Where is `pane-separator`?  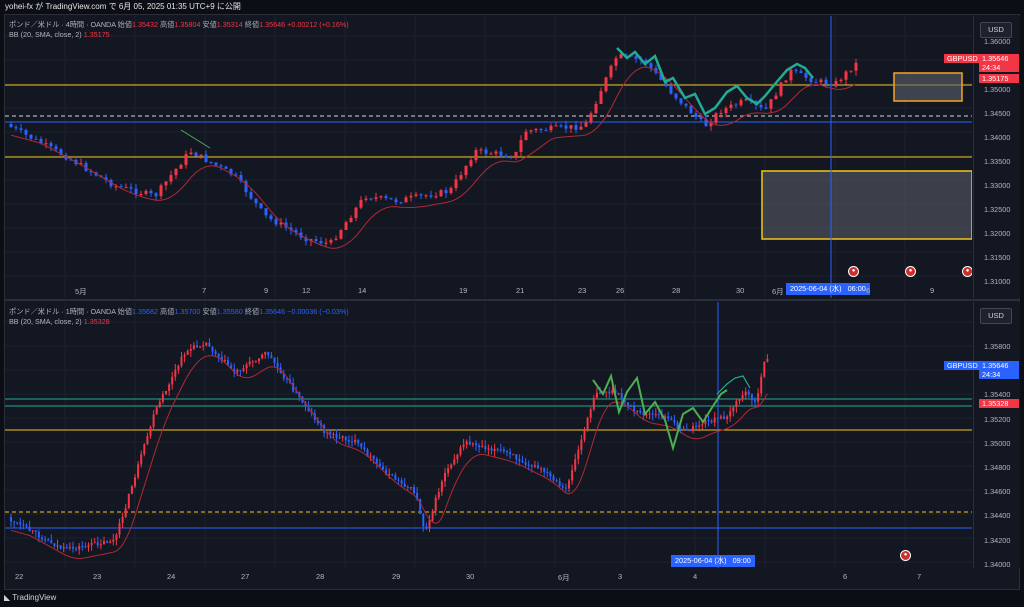 pane-separator is located at coordinates (512, 300).